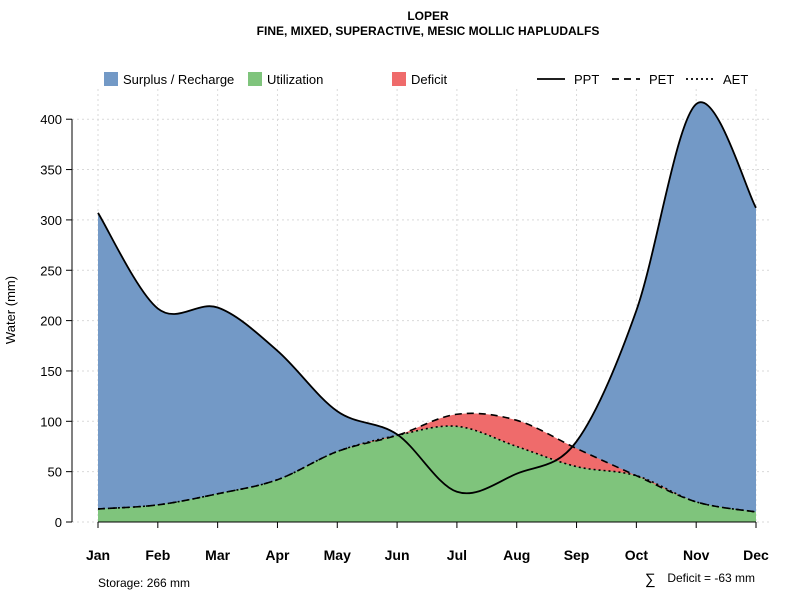  I want to click on legend-label: AET, so click(735, 79).